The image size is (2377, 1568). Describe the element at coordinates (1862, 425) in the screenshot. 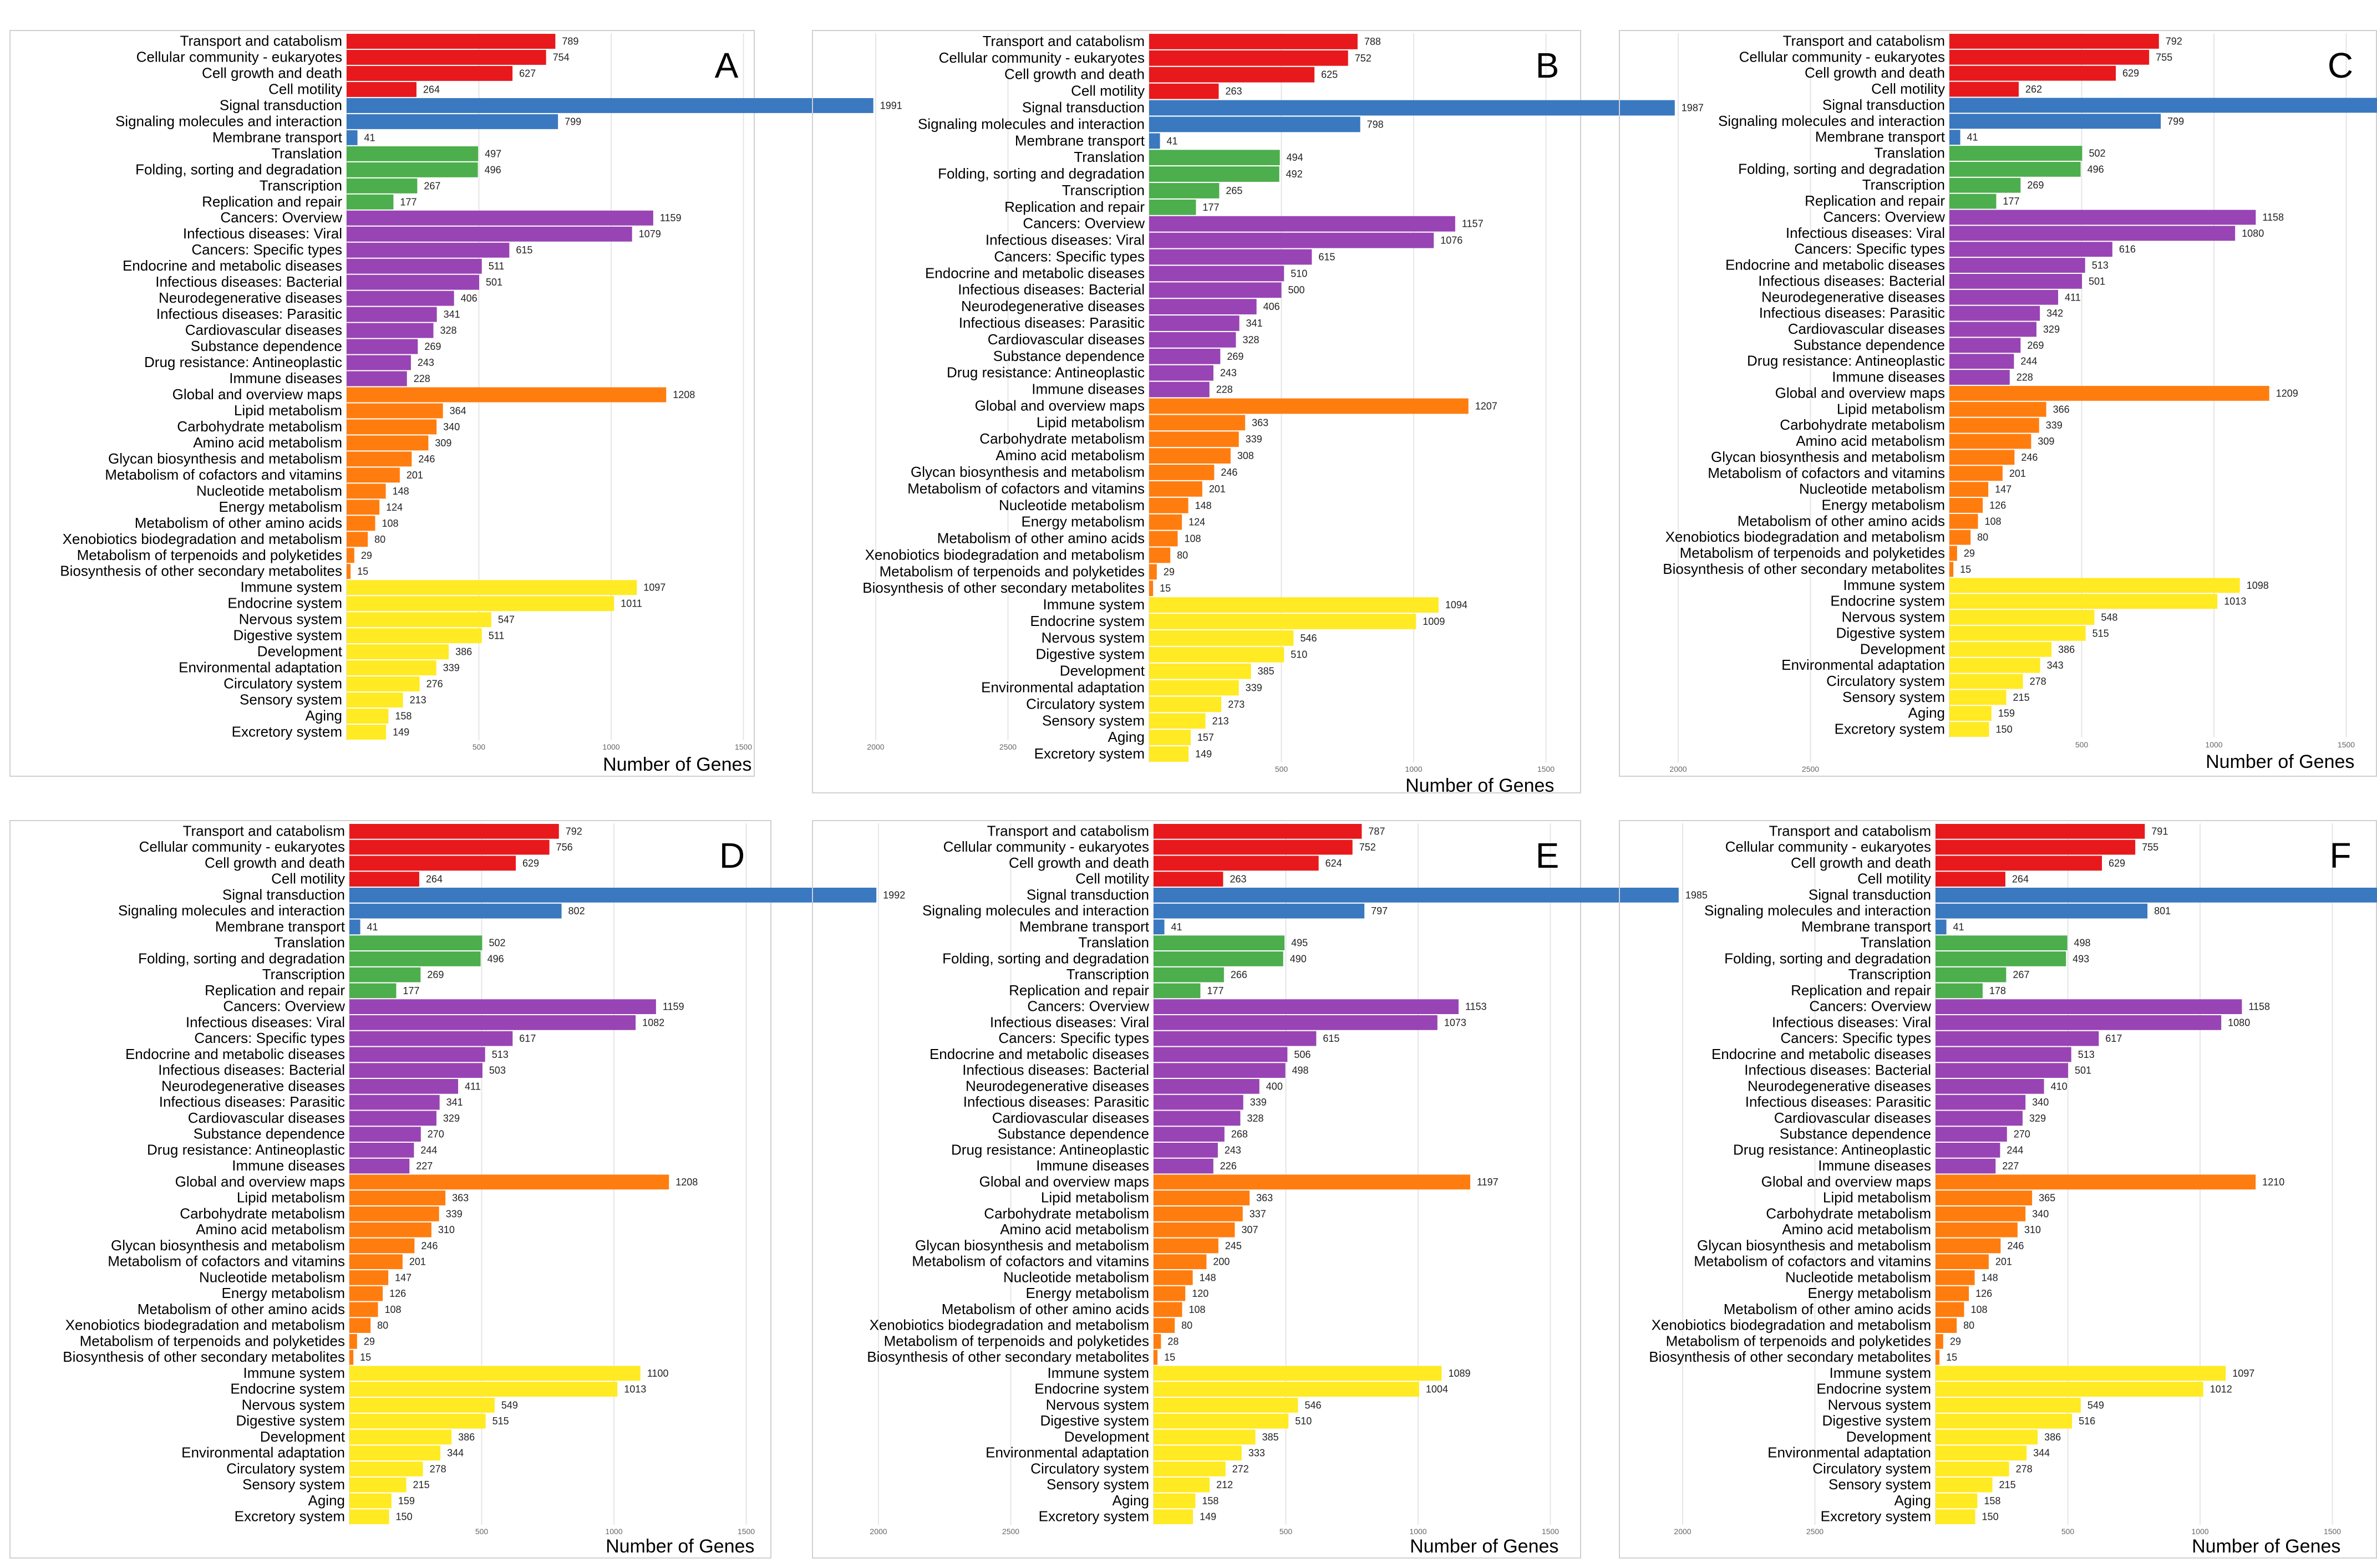

I see `category-label: Carbohydrate metabolism` at that location.